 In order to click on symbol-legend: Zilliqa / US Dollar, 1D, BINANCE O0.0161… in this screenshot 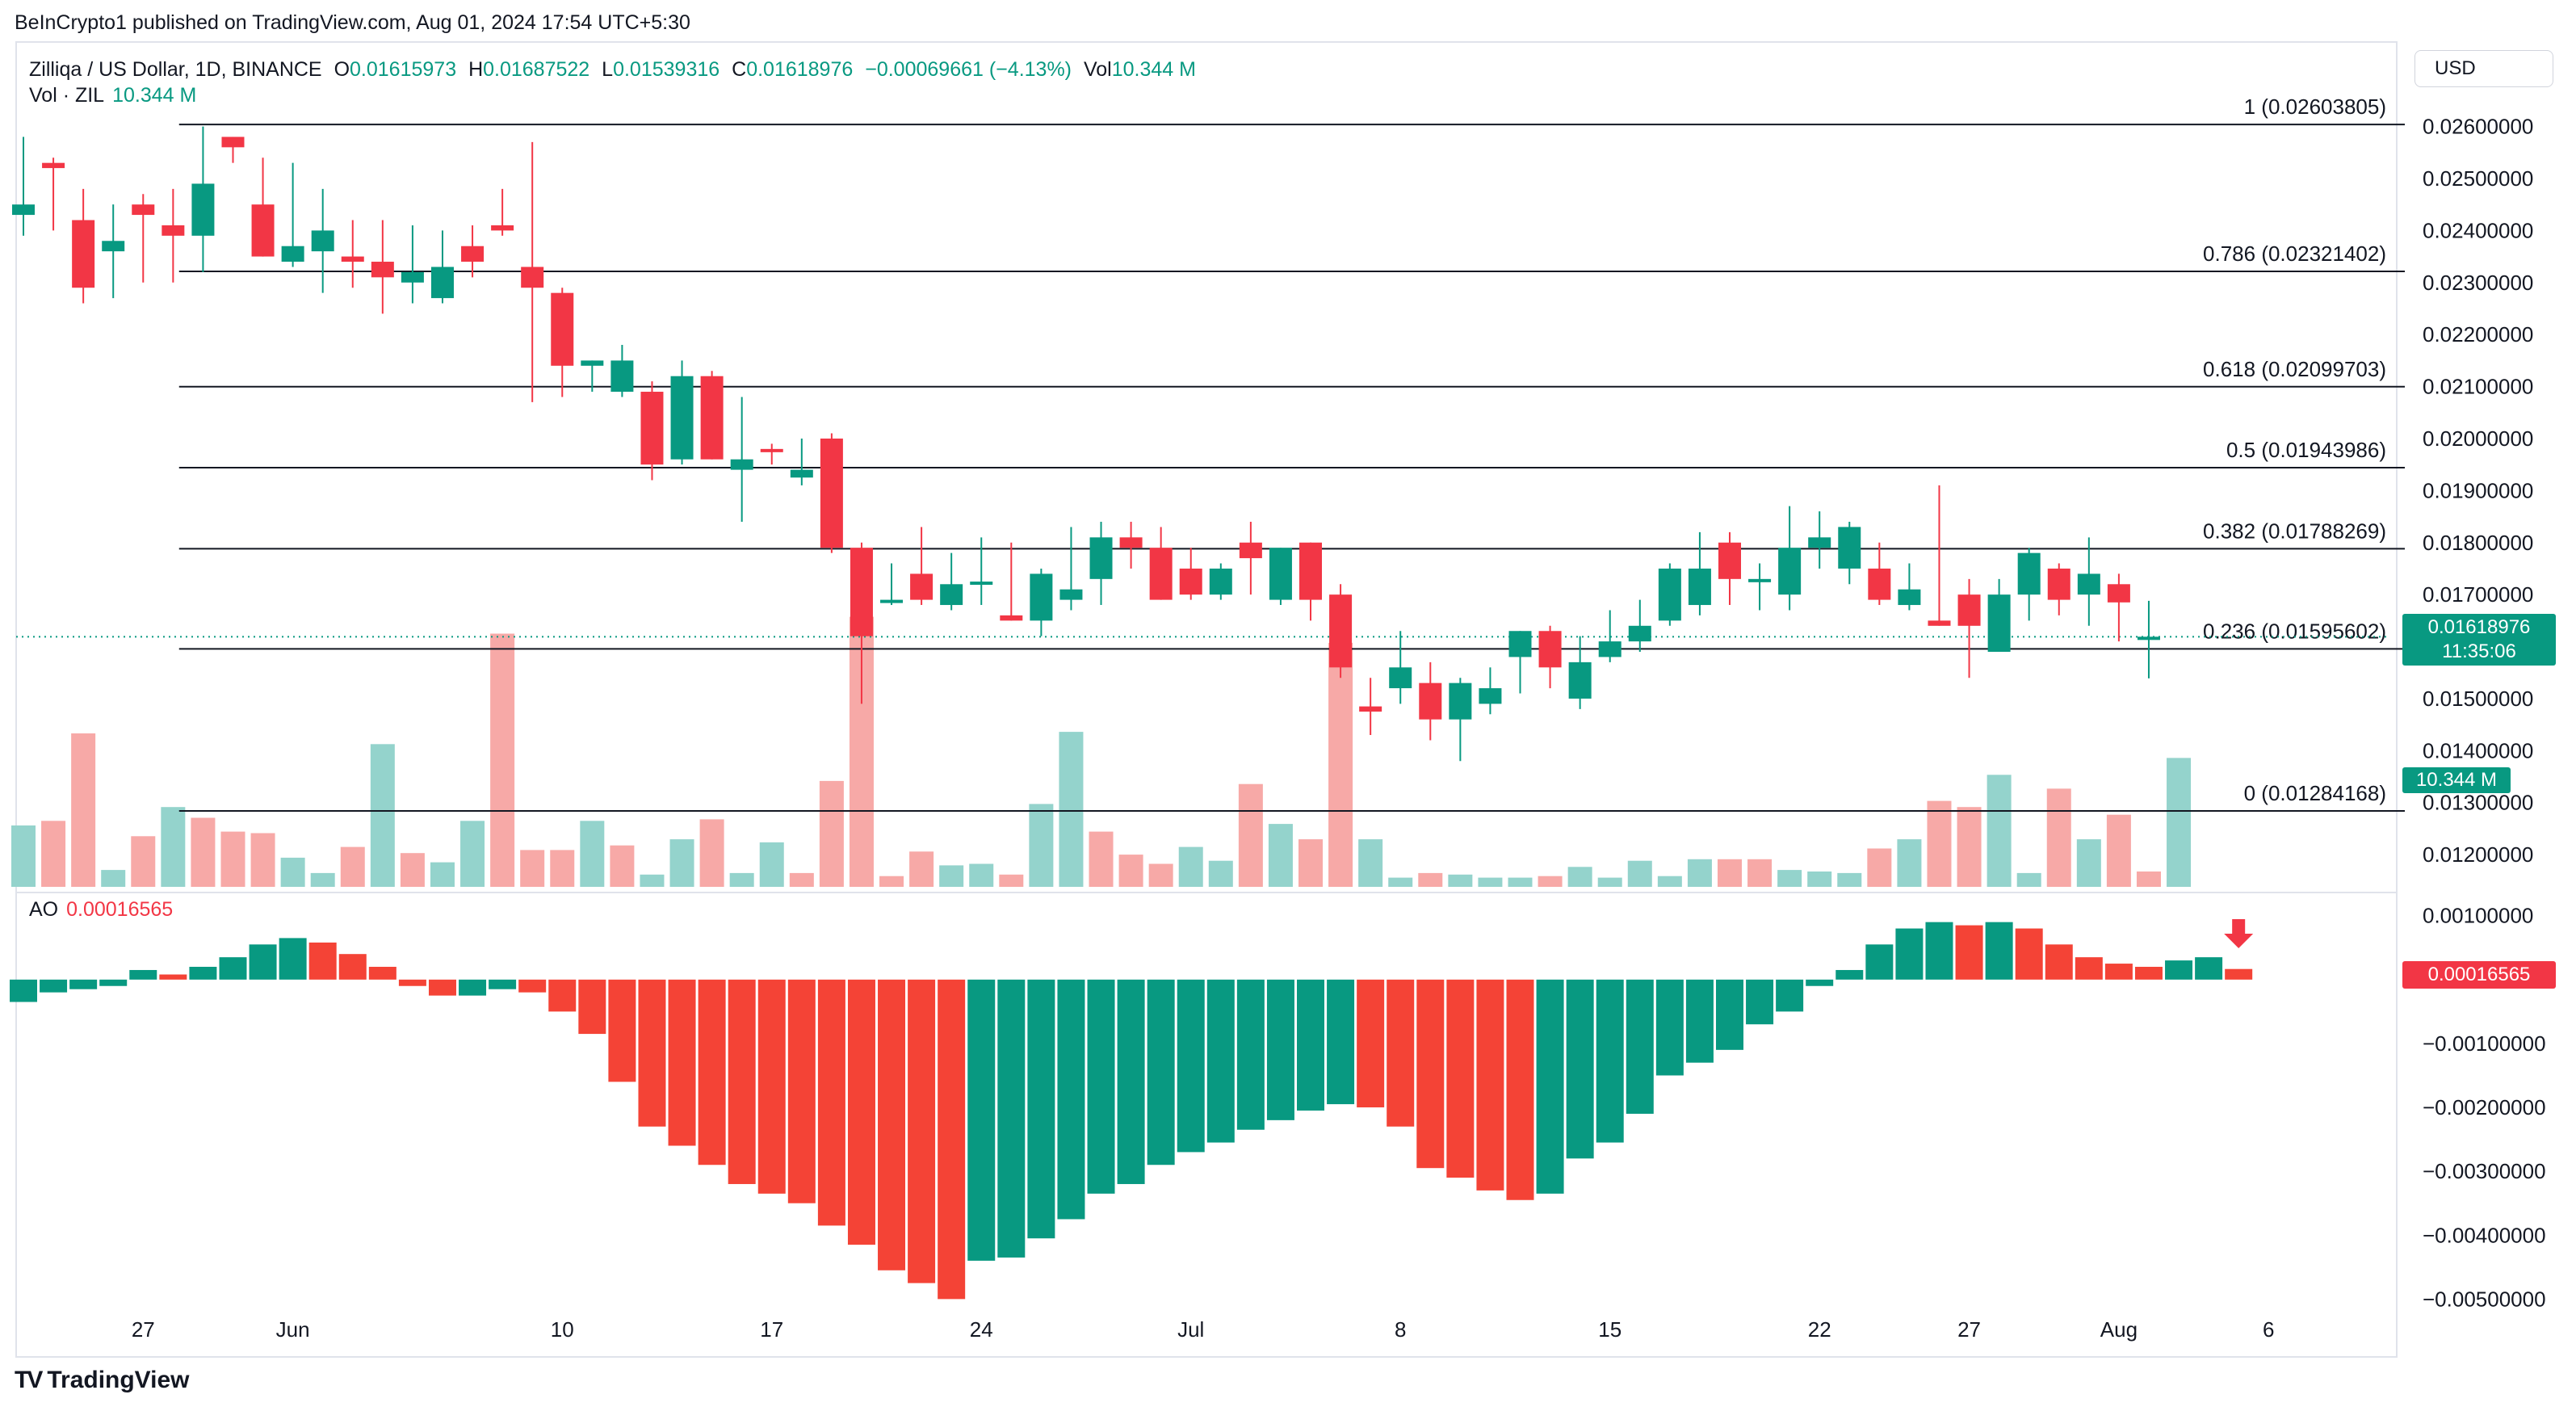, I will do `click(612, 70)`.